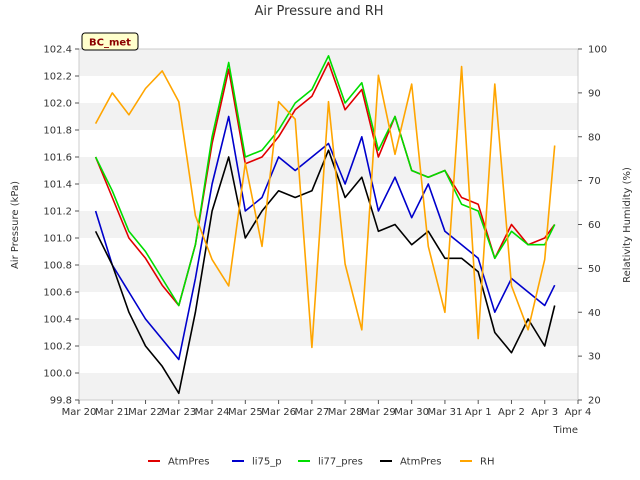 This screenshot has width=640, height=480. What do you see at coordinates (57, 131) in the screenshot?
I see `y-tick-label: 101.8` at bounding box center [57, 131].